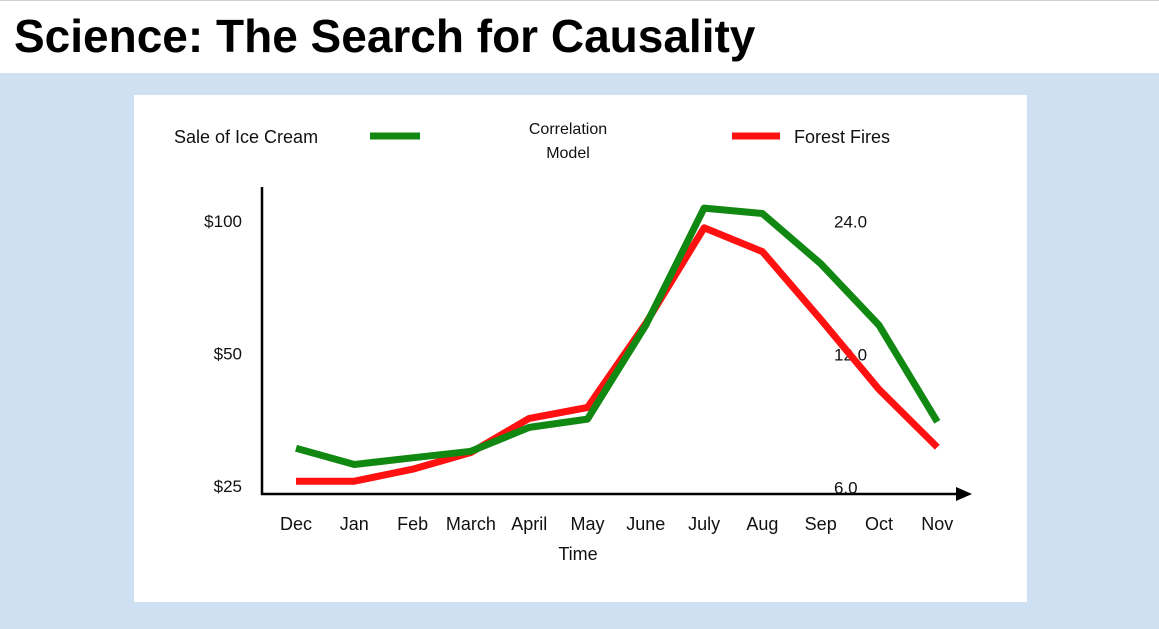 The width and height of the screenshot is (1159, 629). Describe the element at coordinates (821, 524) in the screenshot. I see `x-tick-label: Sep` at that location.